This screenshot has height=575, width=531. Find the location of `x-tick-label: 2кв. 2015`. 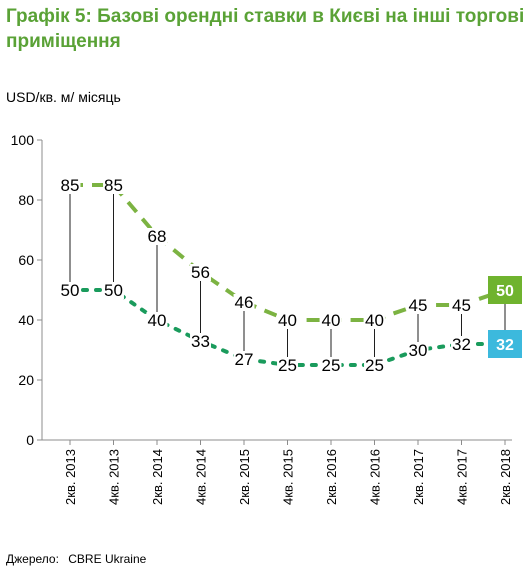

x-tick-label: 2кв. 2015 is located at coordinates (244, 477).